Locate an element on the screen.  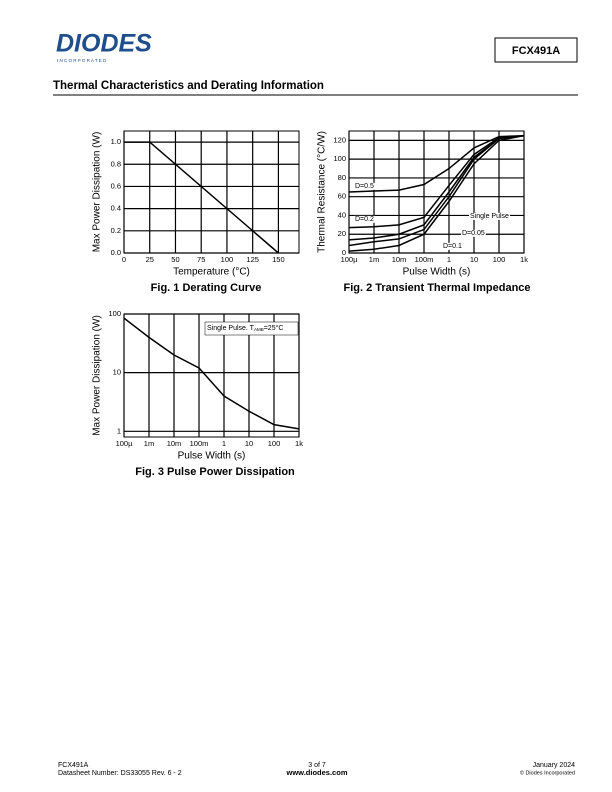
annotation: Single Pulse. TAMB=25°C is located at coordinates (245, 328).